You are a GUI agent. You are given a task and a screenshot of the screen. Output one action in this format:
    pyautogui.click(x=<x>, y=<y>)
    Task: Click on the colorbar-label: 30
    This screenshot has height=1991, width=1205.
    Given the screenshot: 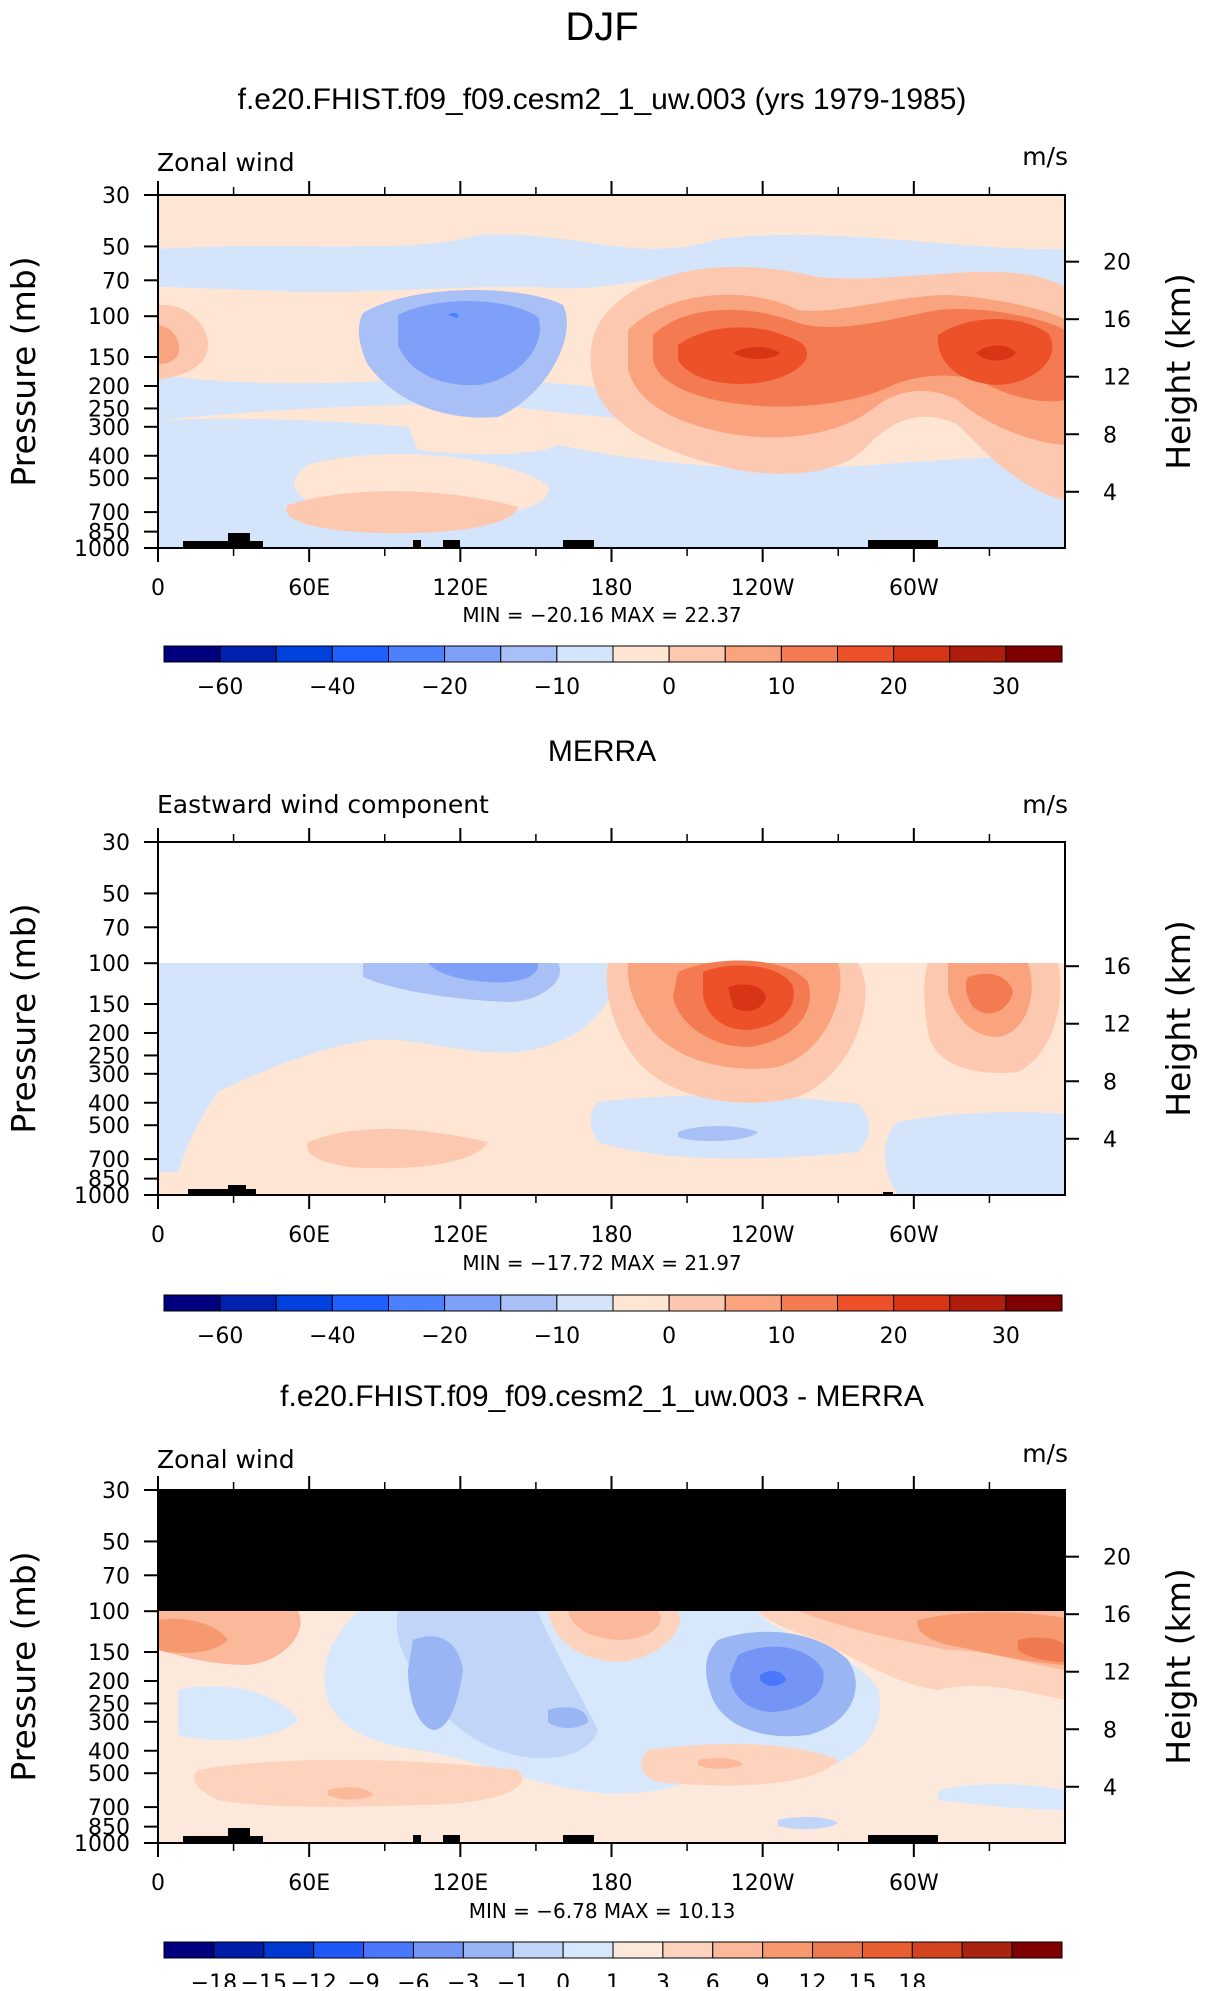 What is the action you would take?
    pyautogui.click(x=1006, y=687)
    